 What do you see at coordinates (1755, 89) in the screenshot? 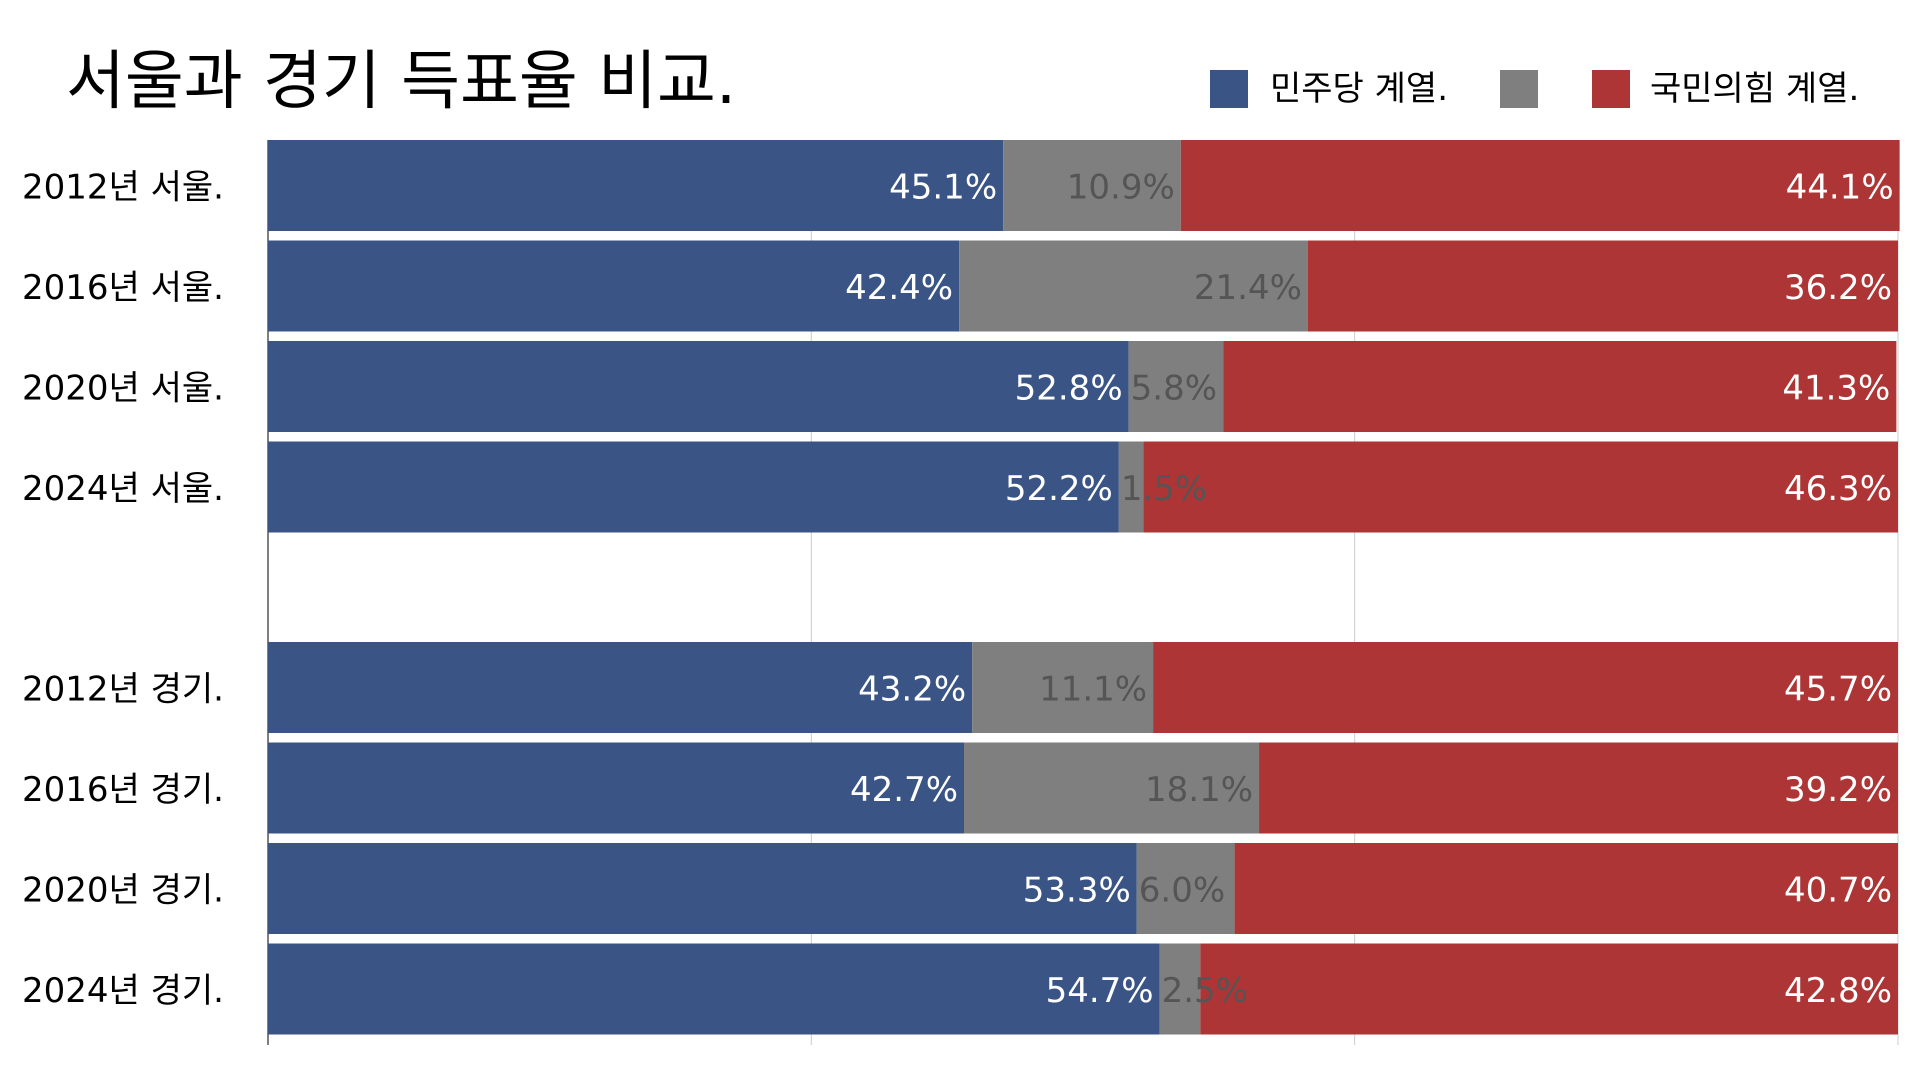
I see `legend-label-ppp: 국민의힘 계열.` at bounding box center [1755, 89].